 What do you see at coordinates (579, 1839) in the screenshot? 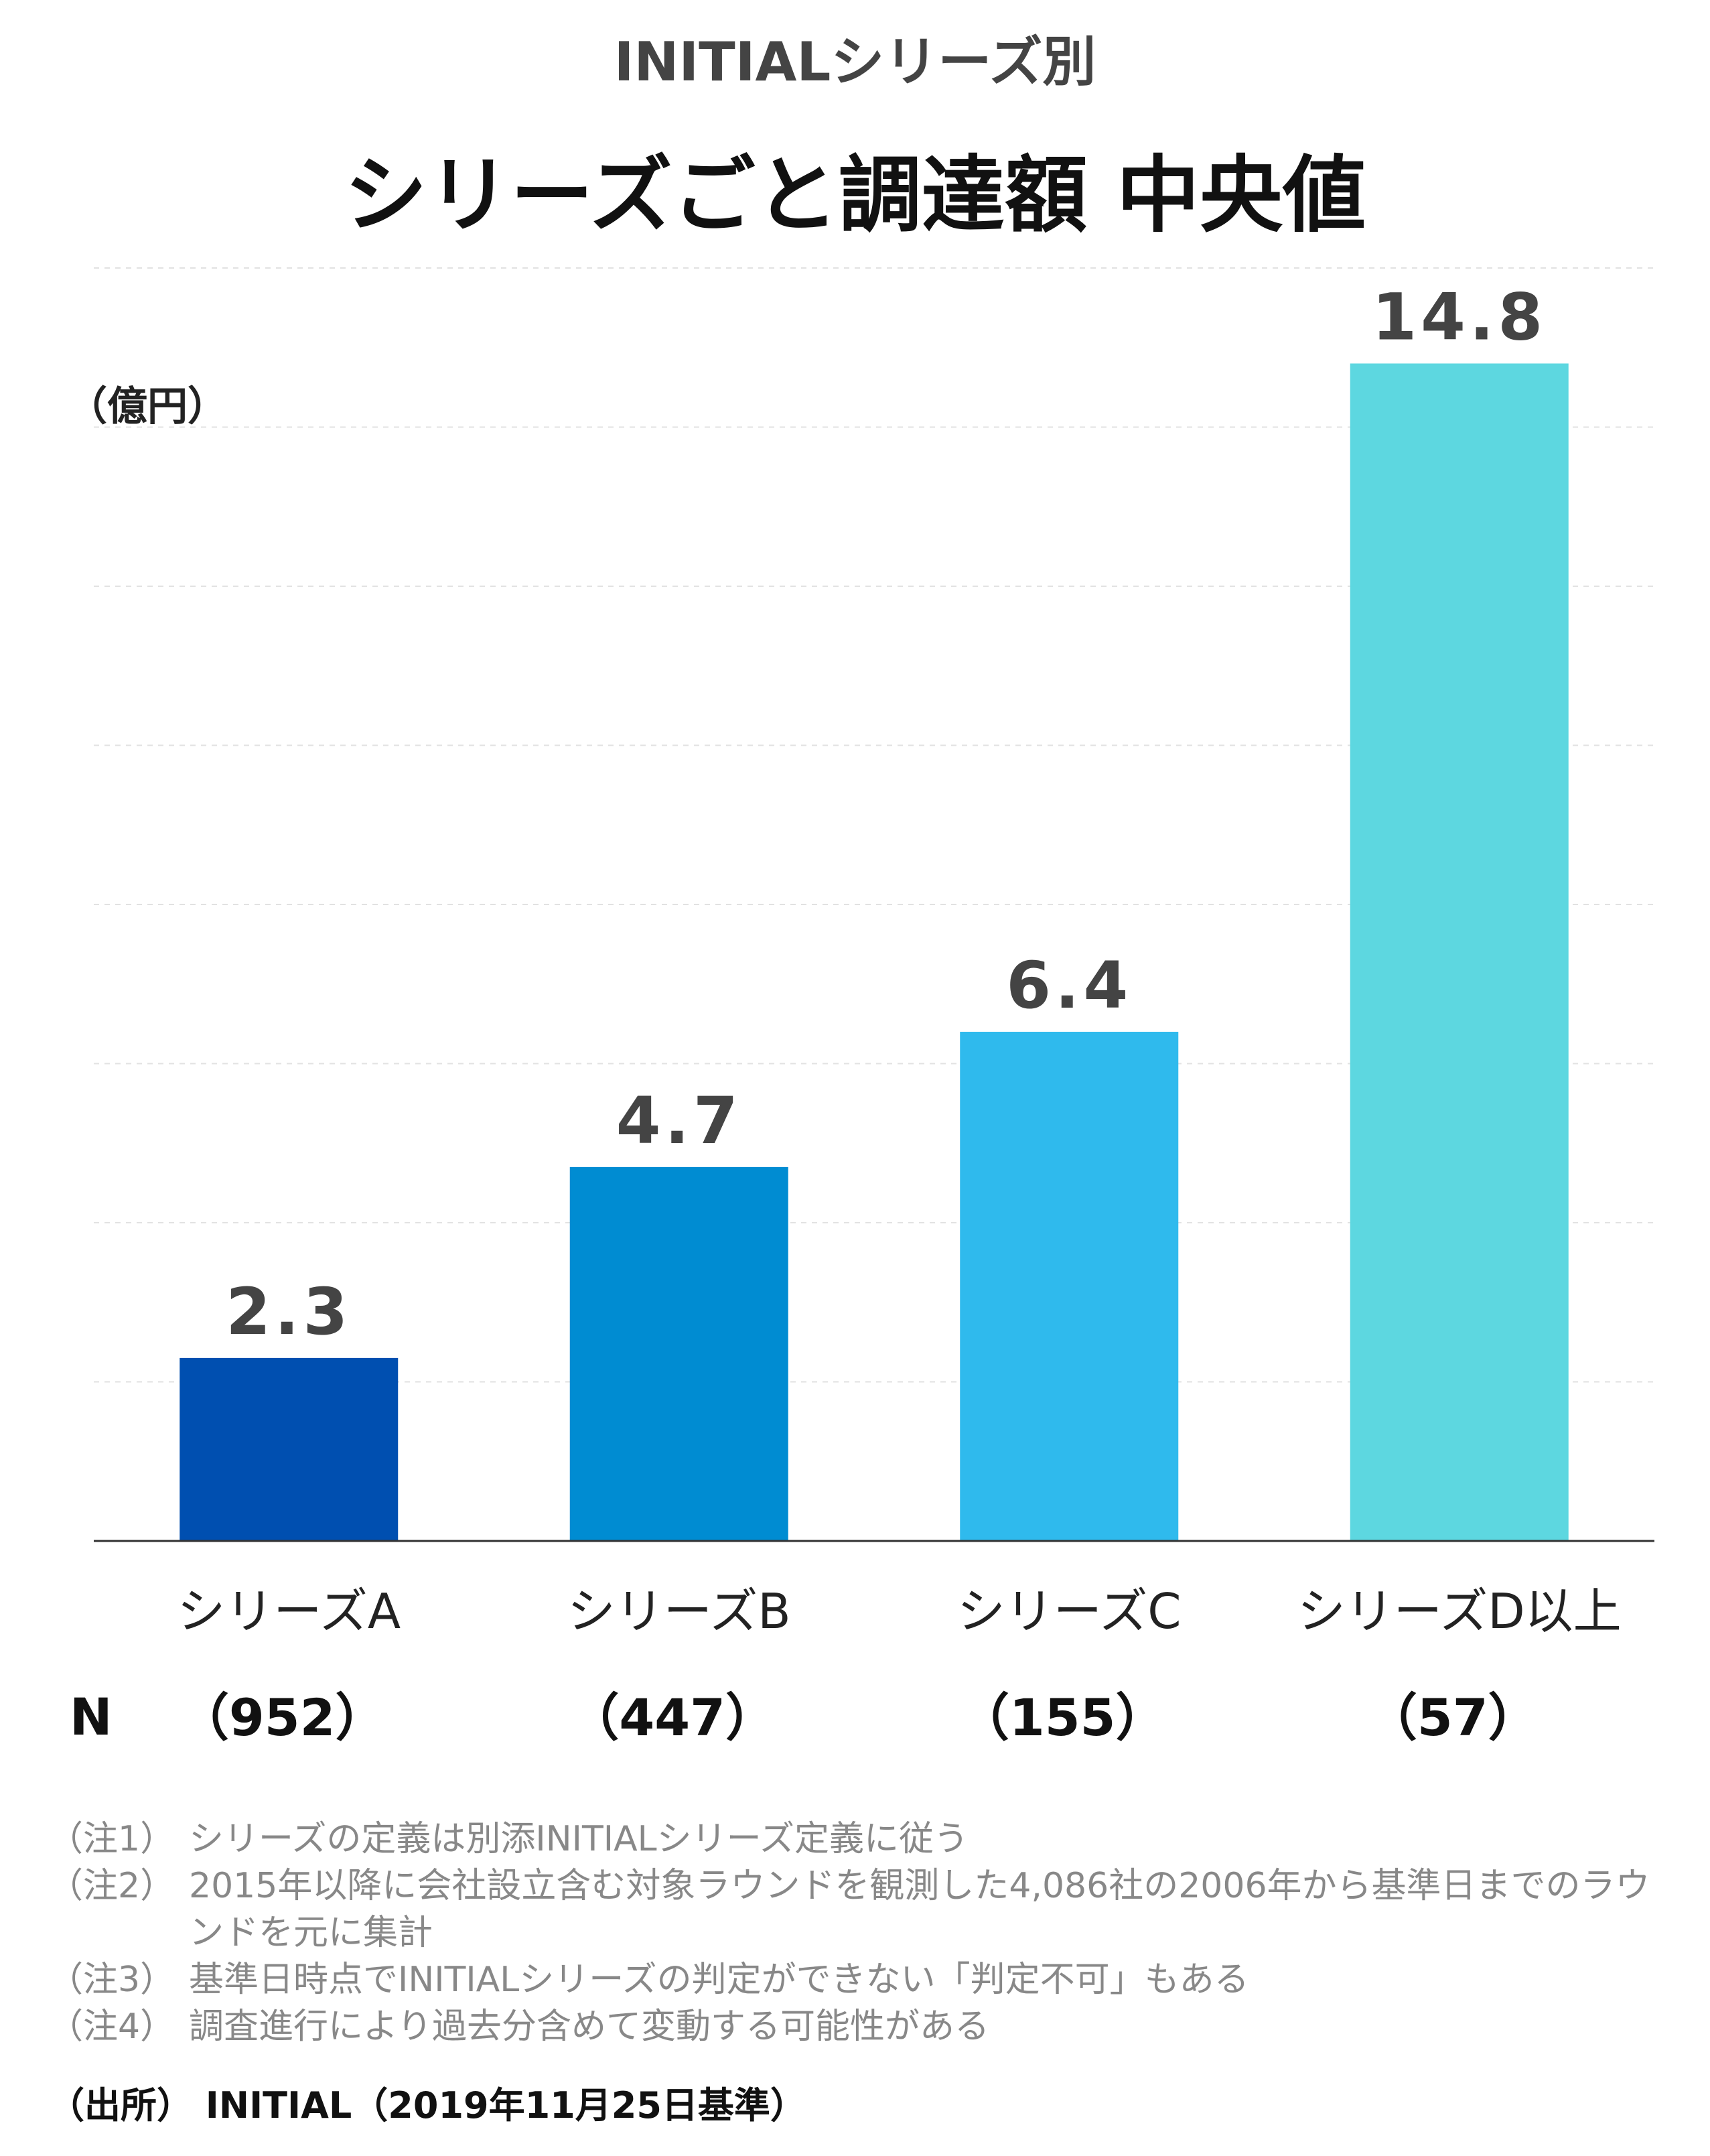
I see `note-text: シリーズの定義は別添INITIALシリーズ定義に従う` at bounding box center [579, 1839].